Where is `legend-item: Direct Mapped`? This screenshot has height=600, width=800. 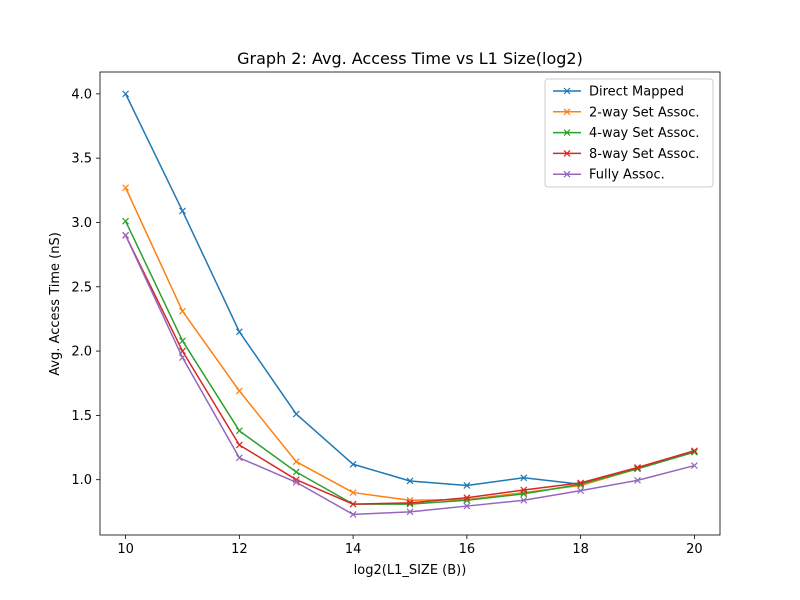
legend-item: Direct Mapped is located at coordinates (618, 92).